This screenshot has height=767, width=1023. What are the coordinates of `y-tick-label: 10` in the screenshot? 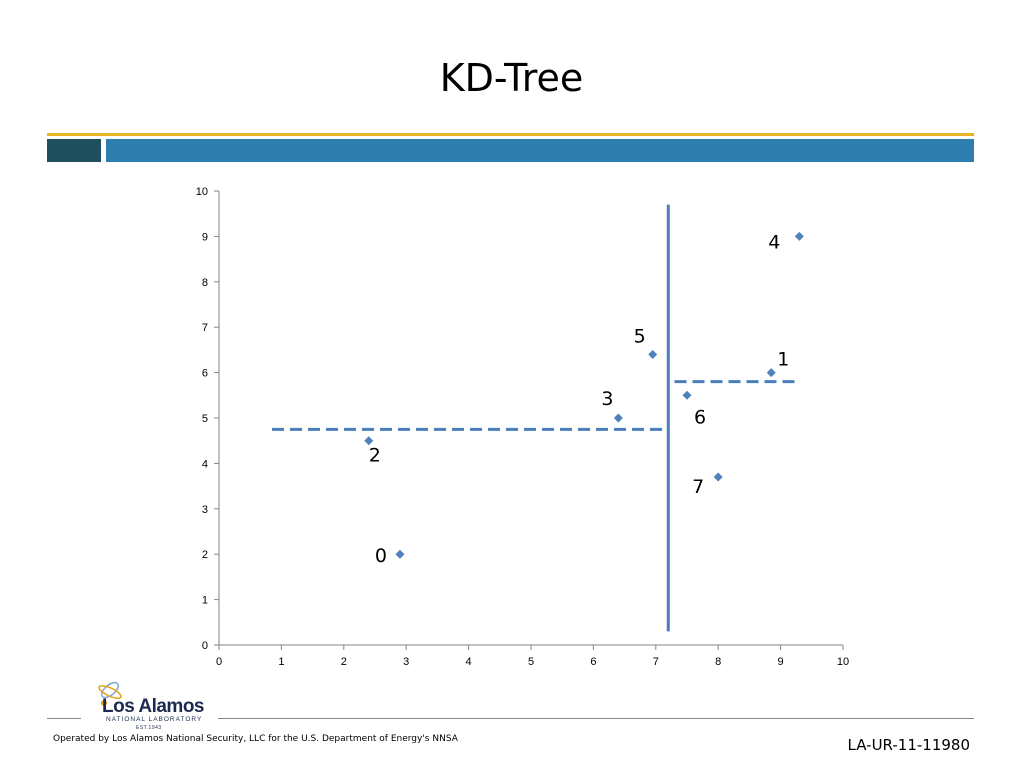 It's located at (202, 192).